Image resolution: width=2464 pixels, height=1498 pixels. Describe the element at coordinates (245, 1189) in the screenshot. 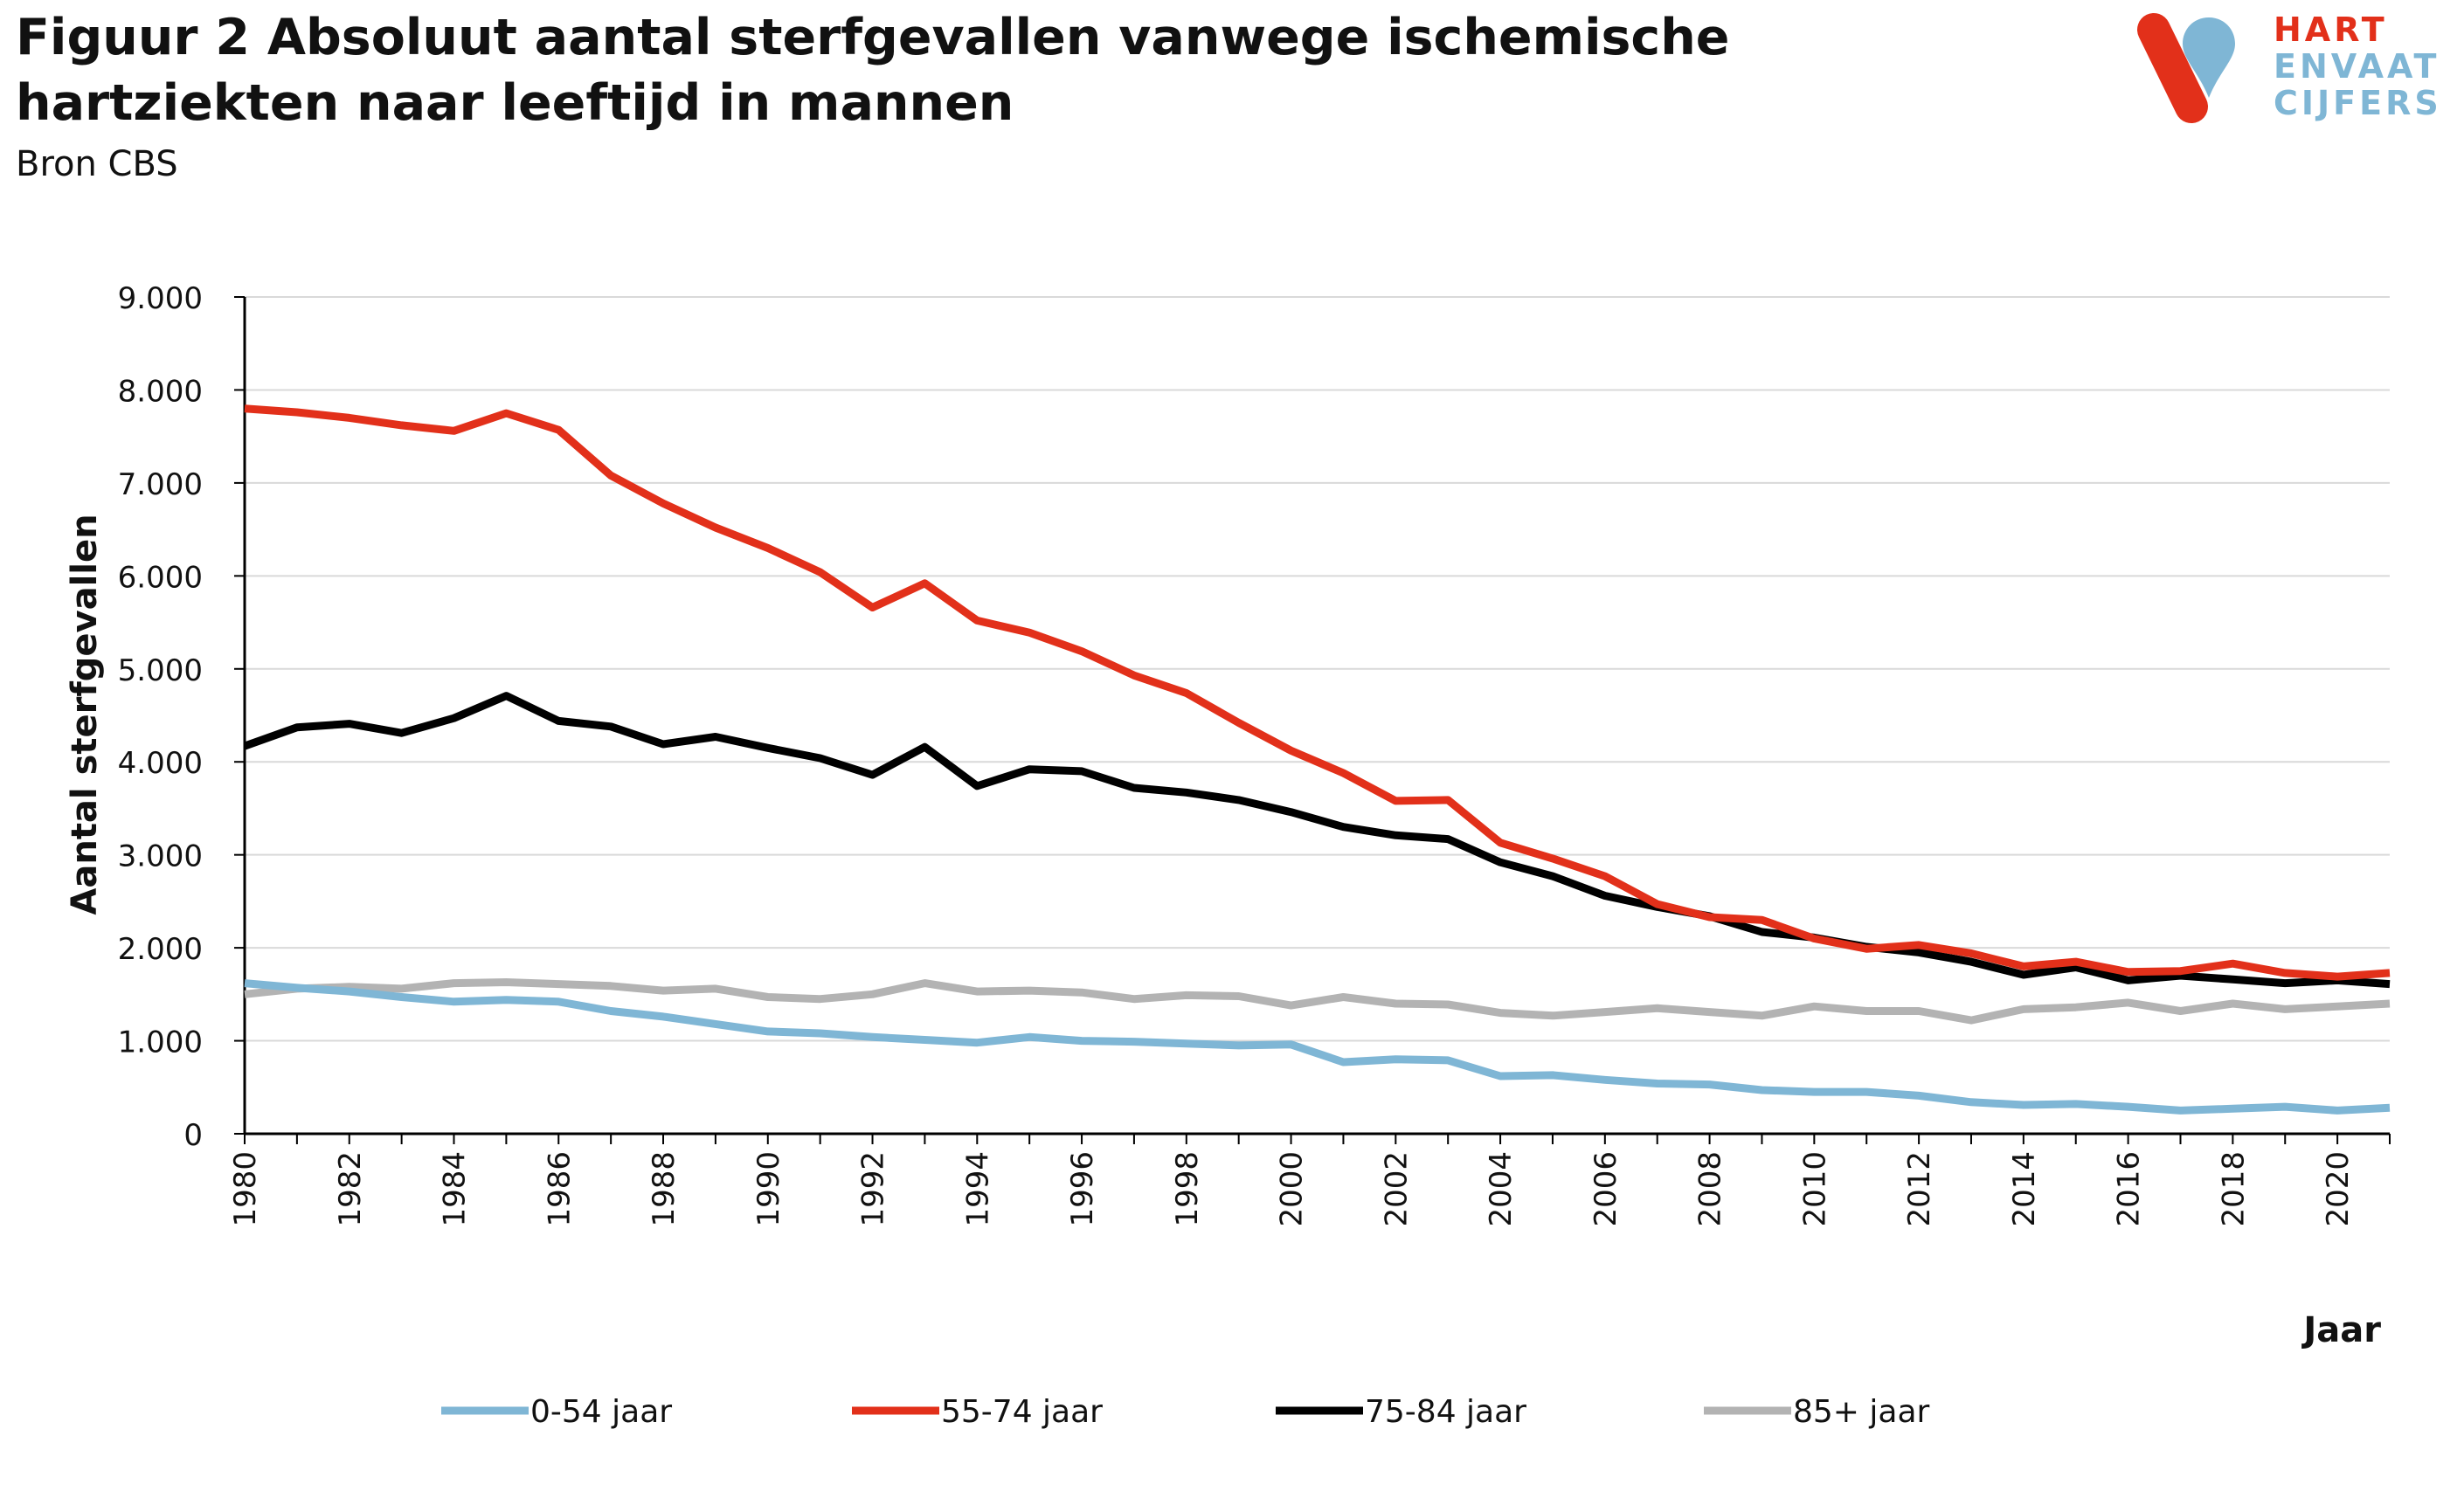

I see `x-tick-label: 1980` at that location.